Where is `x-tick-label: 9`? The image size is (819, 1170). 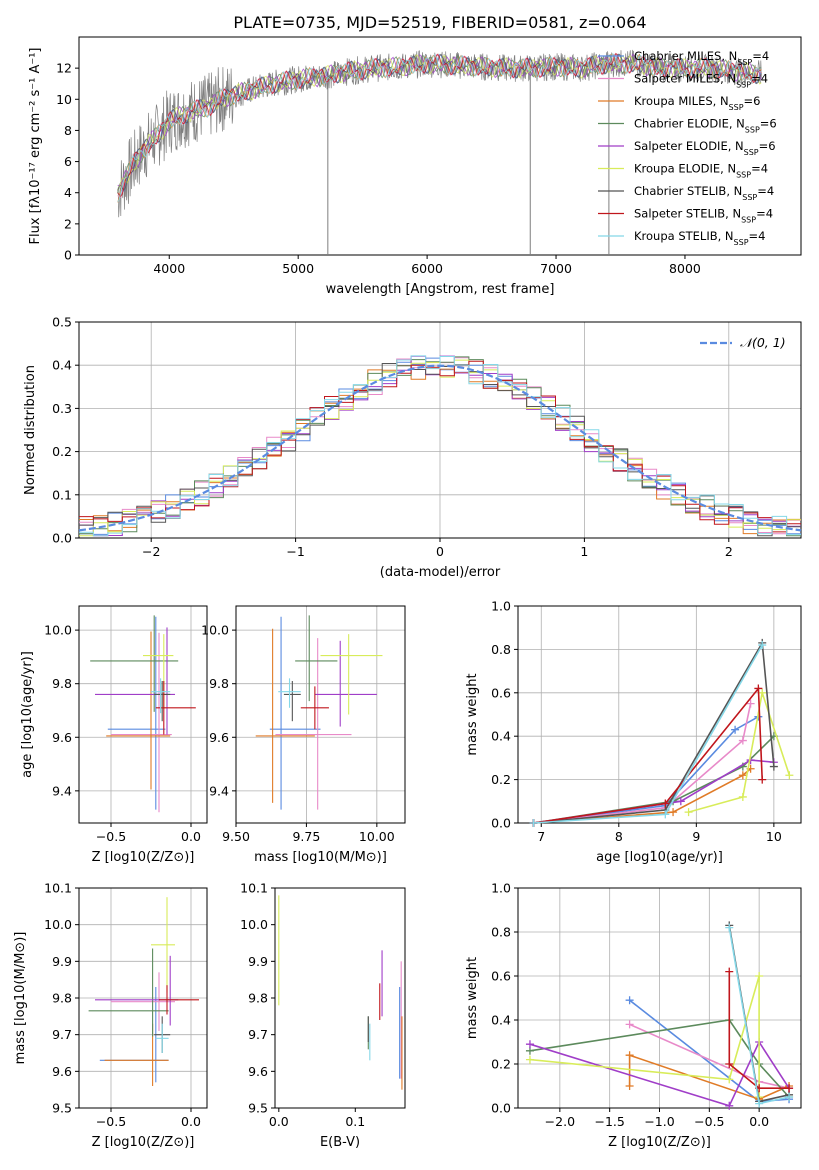
x-tick-label: 9 is located at coordinates (696, 836).